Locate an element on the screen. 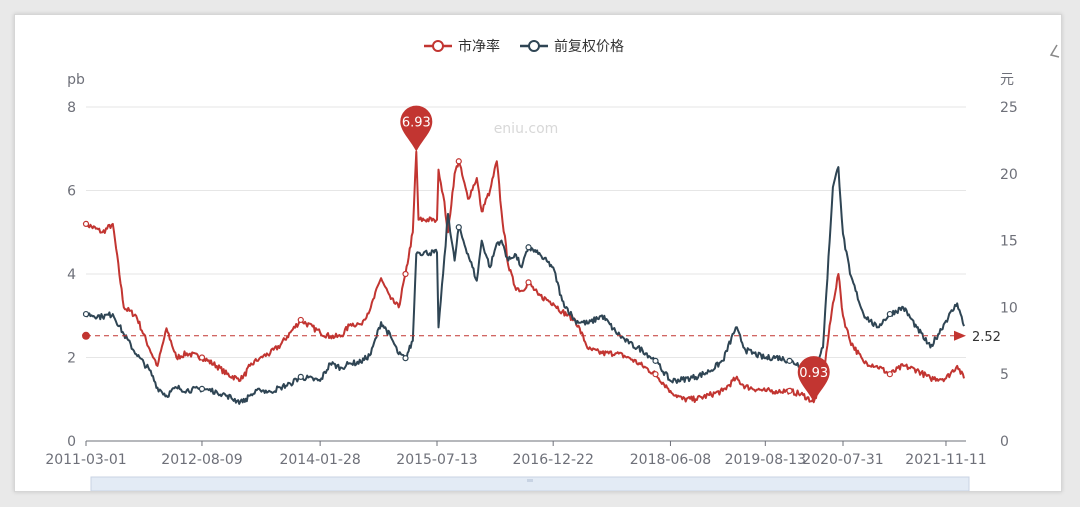  x-tick-label: 2016-12-22 is located at coordinates (552, 460).